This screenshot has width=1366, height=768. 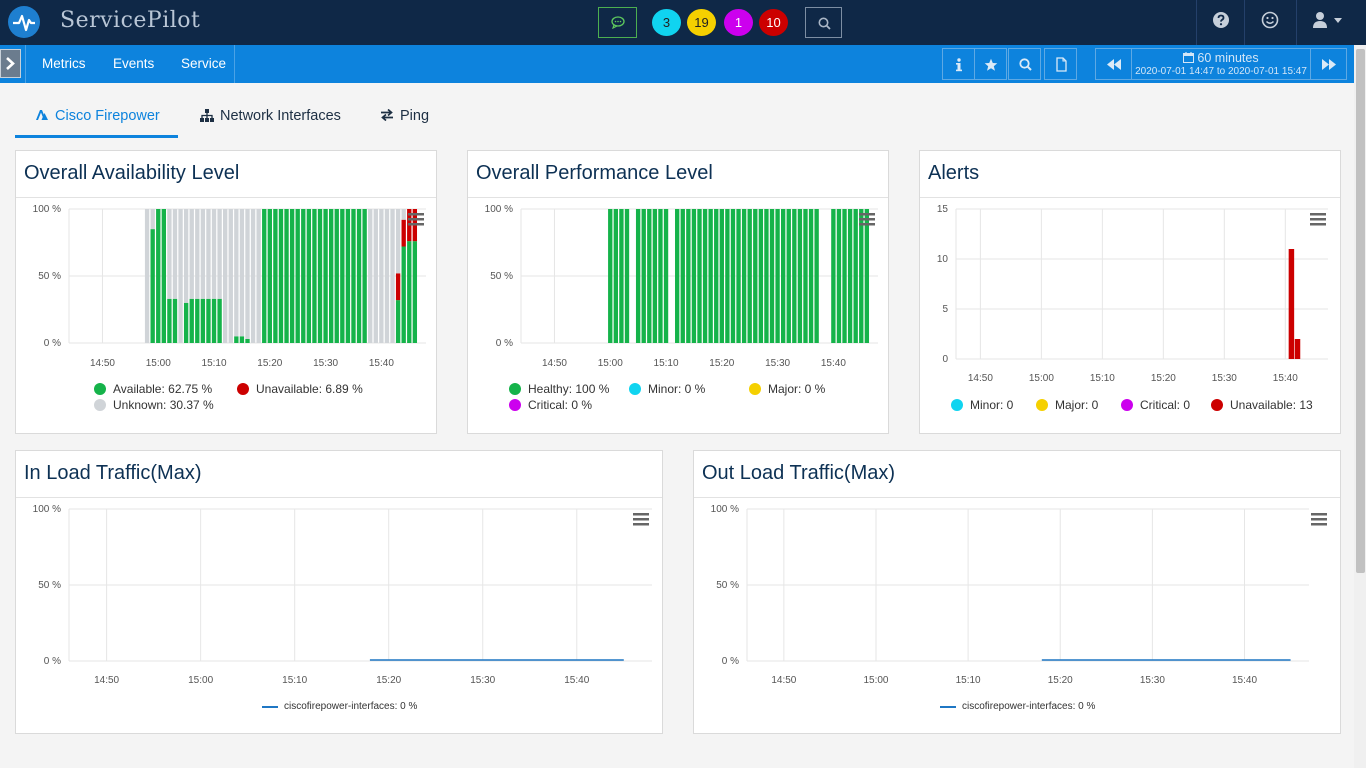 What do you see at coordinates (1327, 22) in the screenshot?
I see `user-menu-button` at bounding box center [1327, 22].